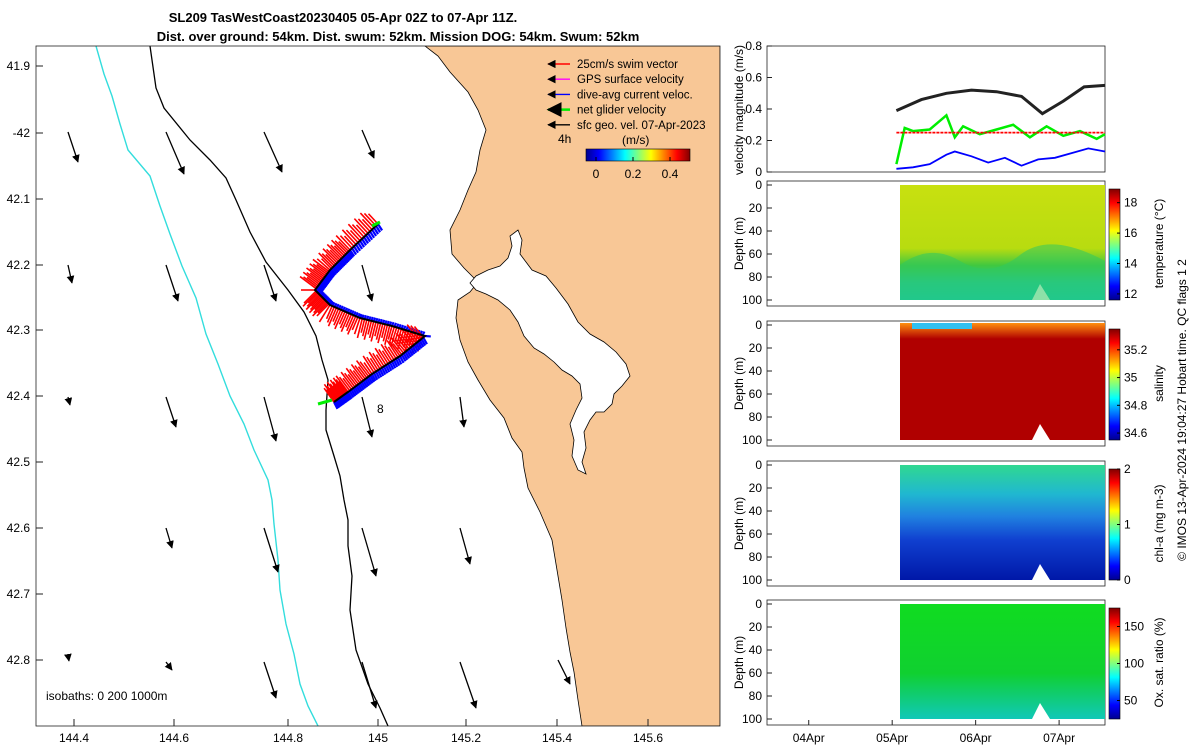 The image size is (1200, 750). I want to click on lat-tick-label: 42.7, so click(19, 594).